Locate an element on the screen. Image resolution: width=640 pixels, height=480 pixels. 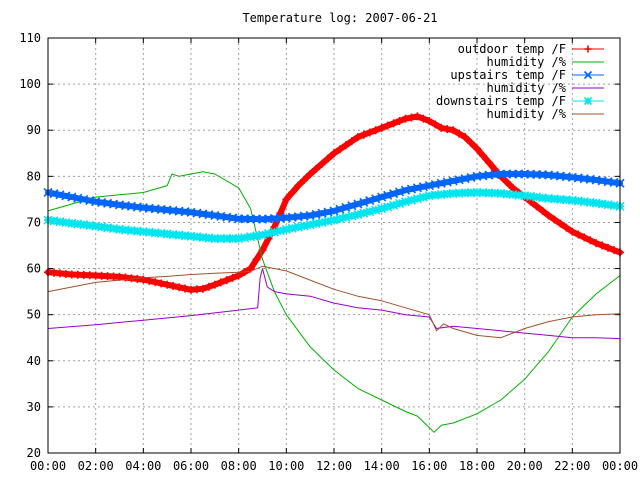
y-tick-label: 60 is located at coordinates (34, 269).